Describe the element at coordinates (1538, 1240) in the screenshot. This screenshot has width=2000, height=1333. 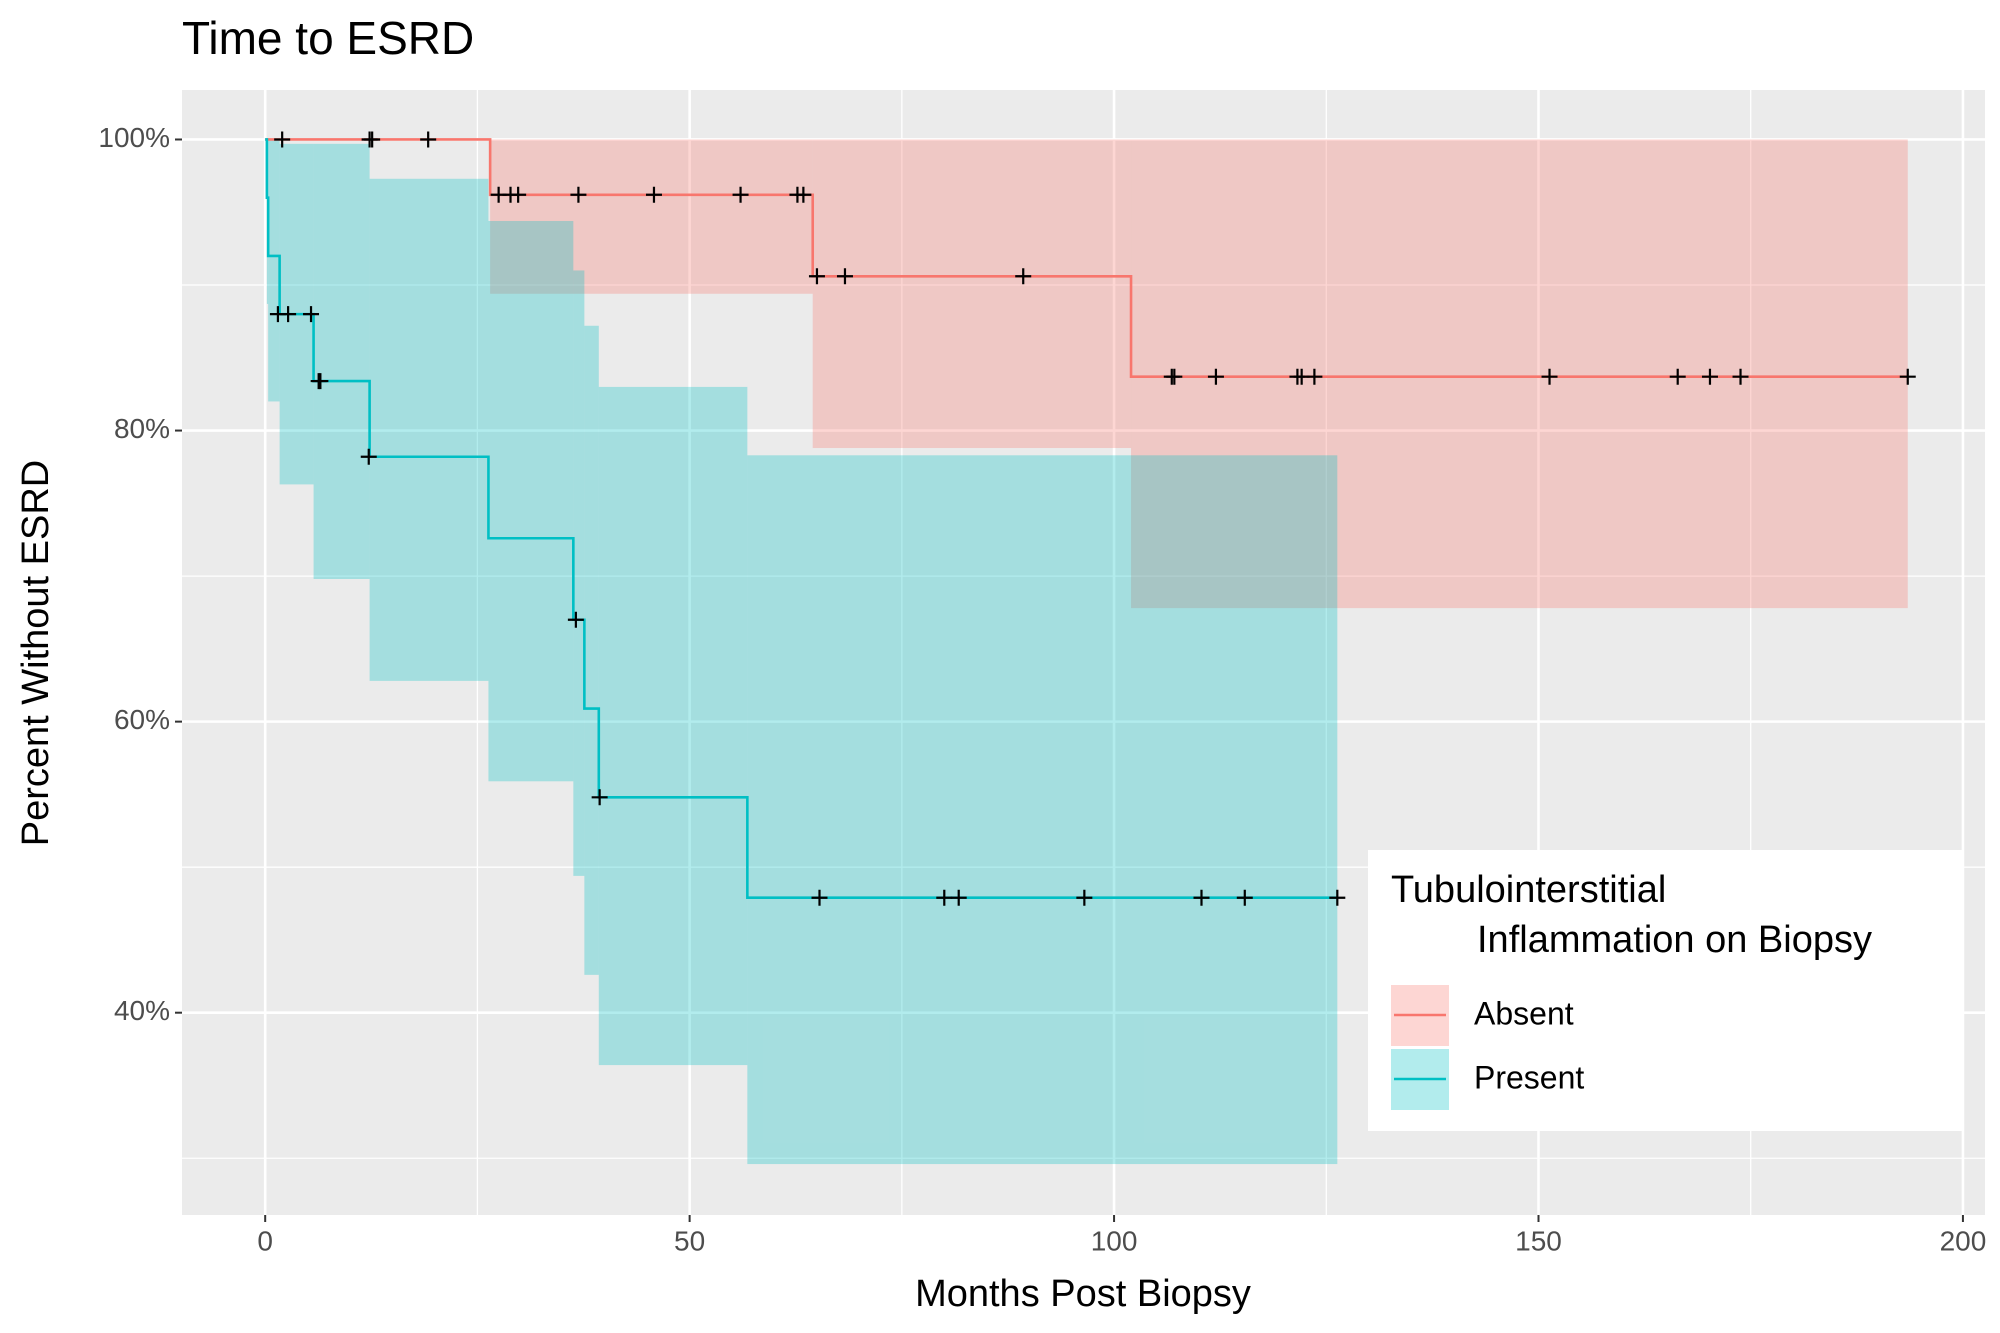
I see `x-tick-label: 150` at that location.